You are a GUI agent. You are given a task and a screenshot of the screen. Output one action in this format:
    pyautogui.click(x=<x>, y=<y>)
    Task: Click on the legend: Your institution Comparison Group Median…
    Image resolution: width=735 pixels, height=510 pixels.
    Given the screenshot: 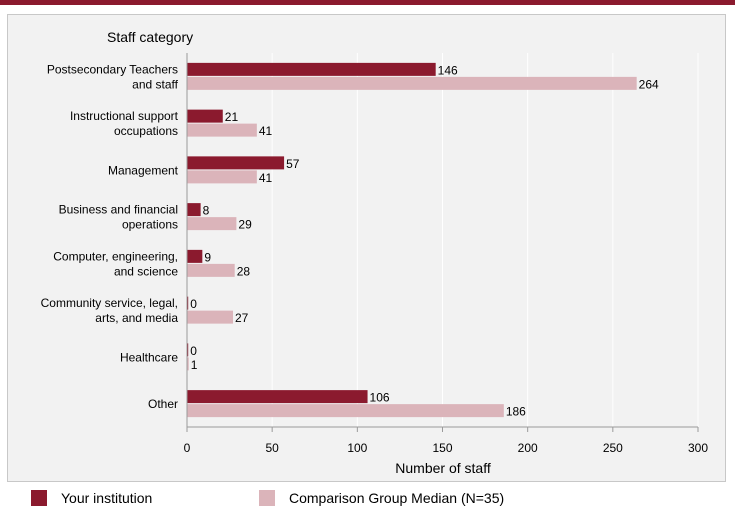 What is the action you would take?
    pyautogui.click(x=367, y=500)
    